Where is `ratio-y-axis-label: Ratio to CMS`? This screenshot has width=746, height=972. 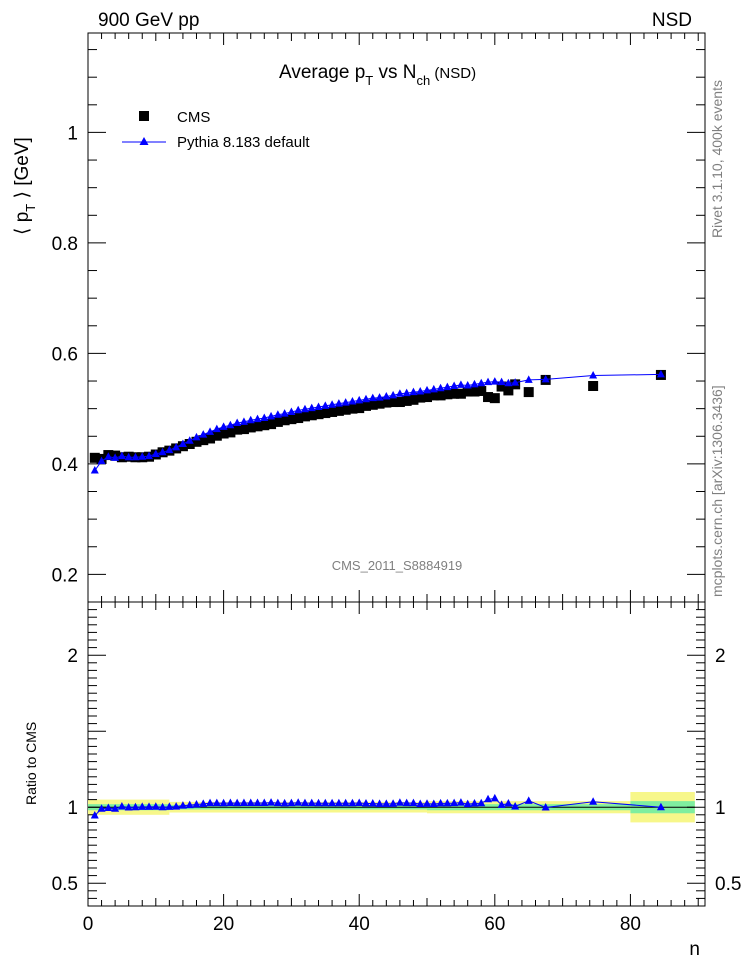 ratio-y-axis-label: Ratio to CMS is located at coordinates (31, 763).